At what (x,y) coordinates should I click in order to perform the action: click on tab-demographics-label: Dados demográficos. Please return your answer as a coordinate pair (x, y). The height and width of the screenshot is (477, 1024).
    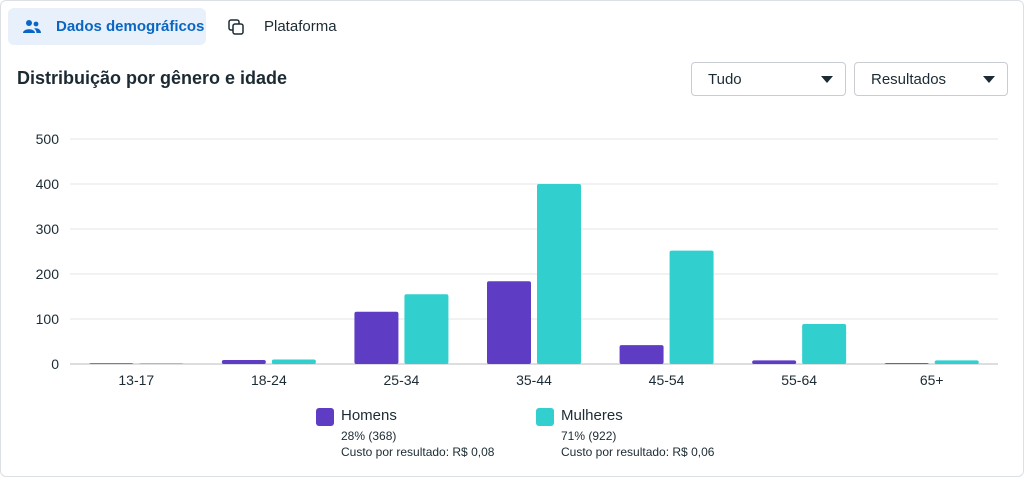
    Looking at the image, I should click on (130, 26).